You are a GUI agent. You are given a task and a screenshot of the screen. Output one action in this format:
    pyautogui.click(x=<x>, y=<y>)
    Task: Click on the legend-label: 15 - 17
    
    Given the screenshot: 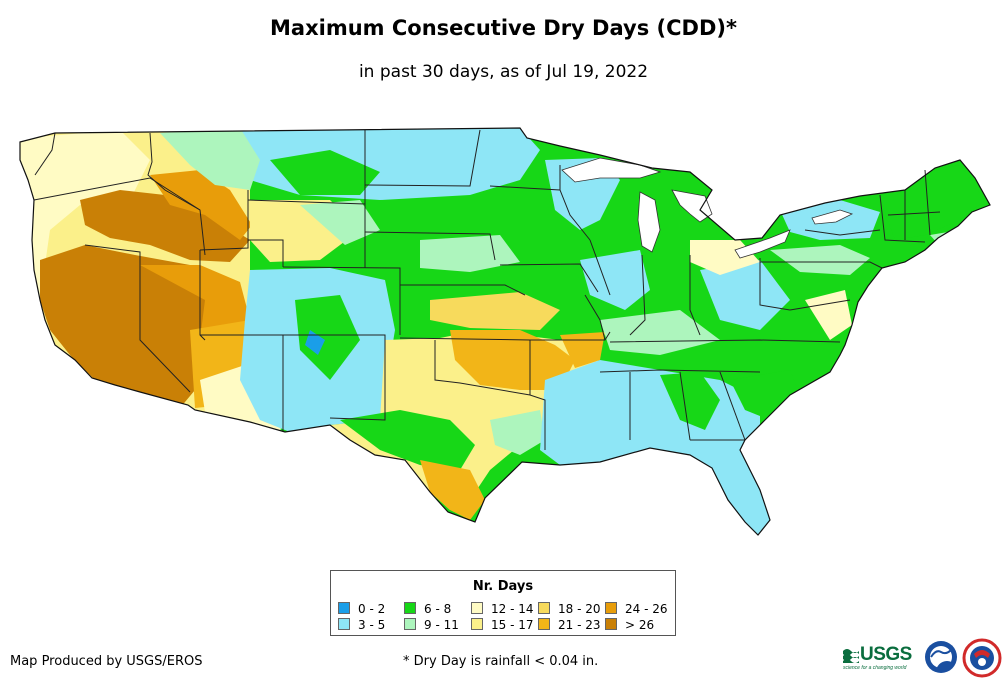 What is the action you would take?
    pyautogui.click(x=512, y=625)
    